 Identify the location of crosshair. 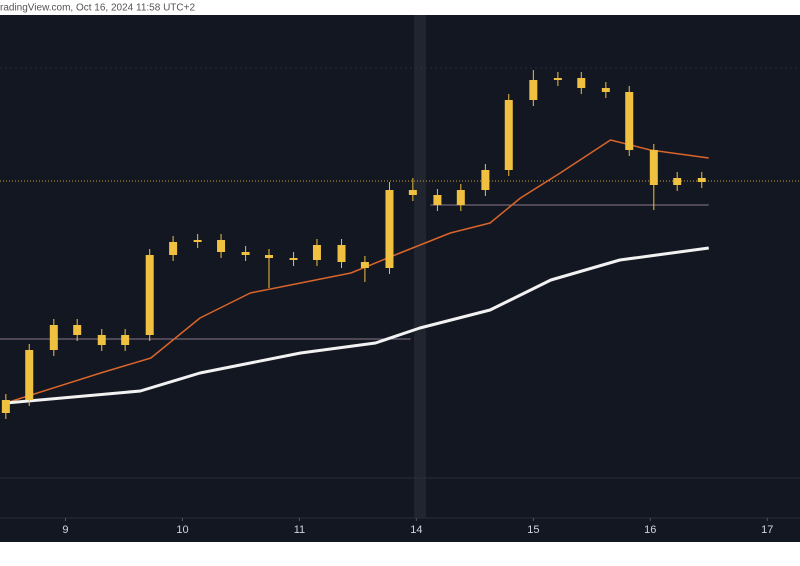
(420, 266).